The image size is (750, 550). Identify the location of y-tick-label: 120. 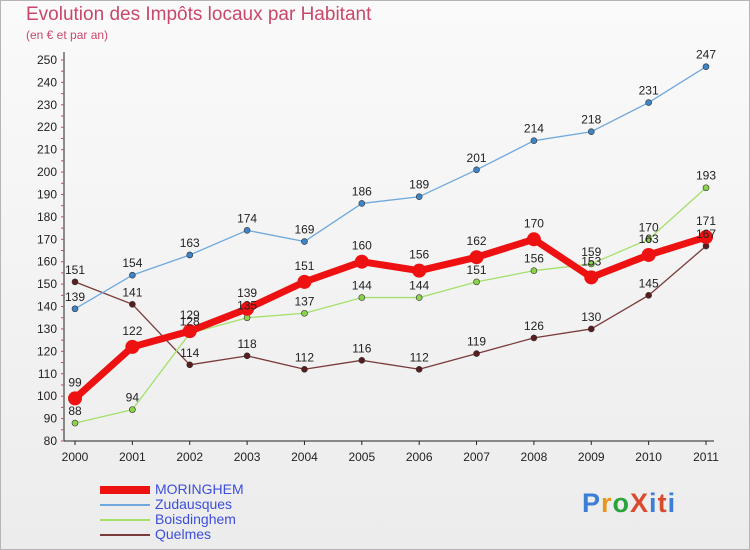
(47, 351).